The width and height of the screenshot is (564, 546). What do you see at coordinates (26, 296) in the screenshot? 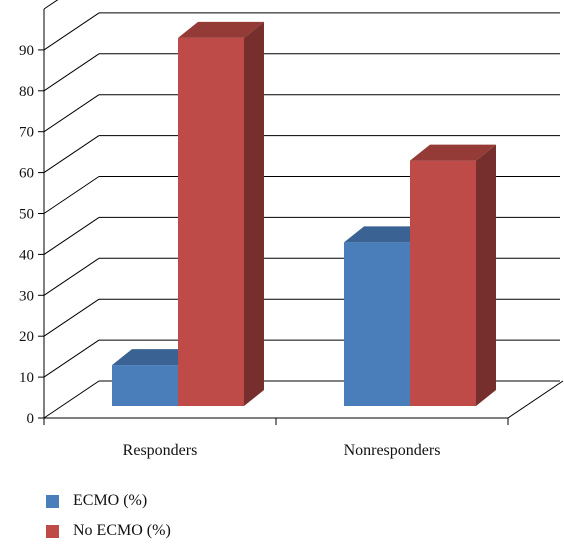
I see `y-tick-label: 30` at bounding box center [26, 296].